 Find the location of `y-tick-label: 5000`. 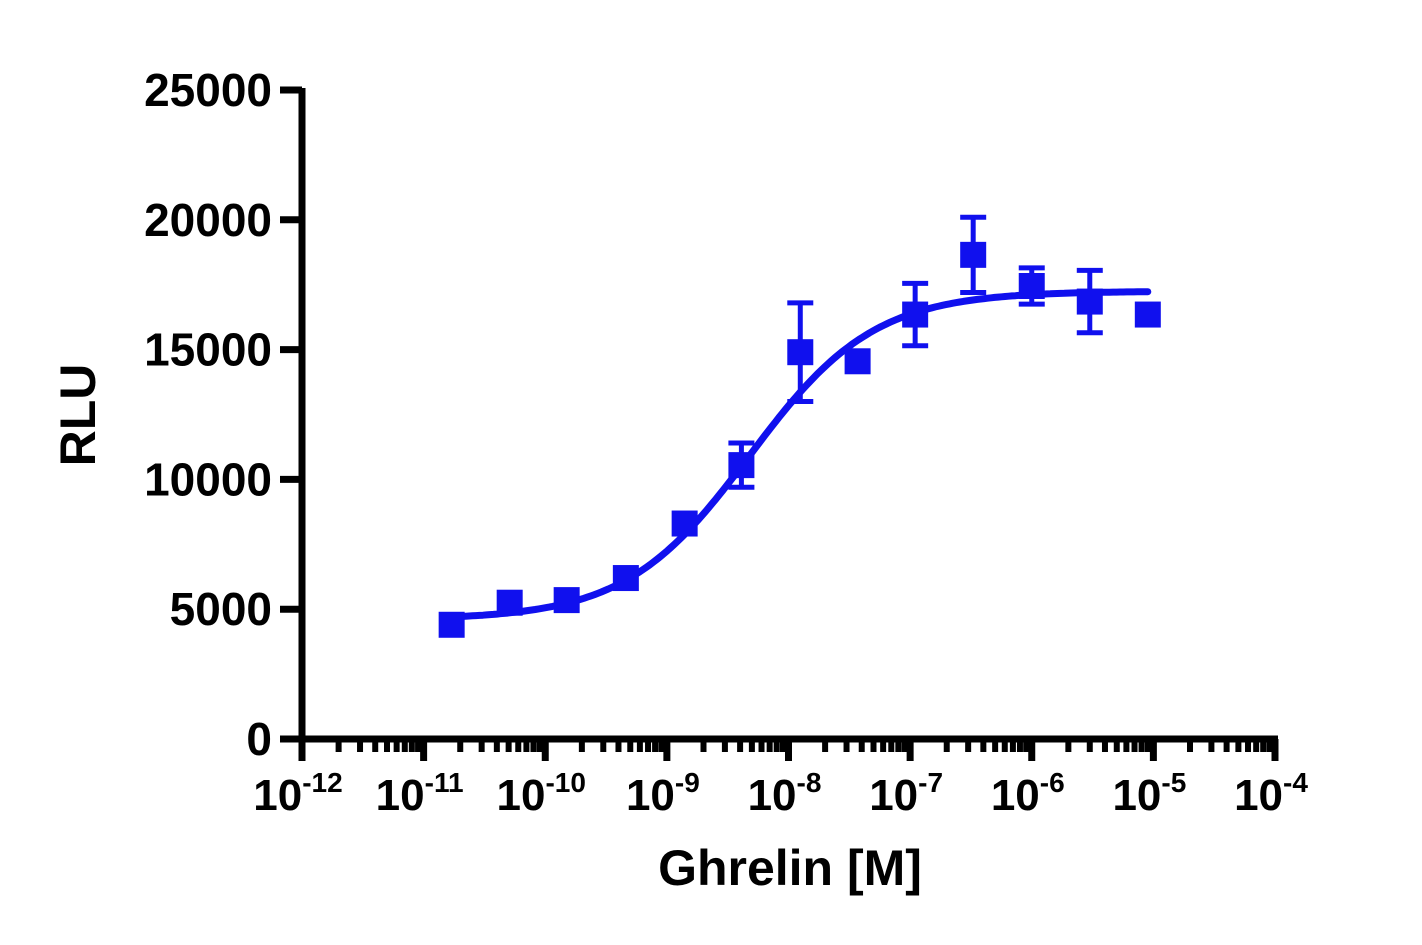

y-tick-label: 5000 is located at coordinates (221, 609).